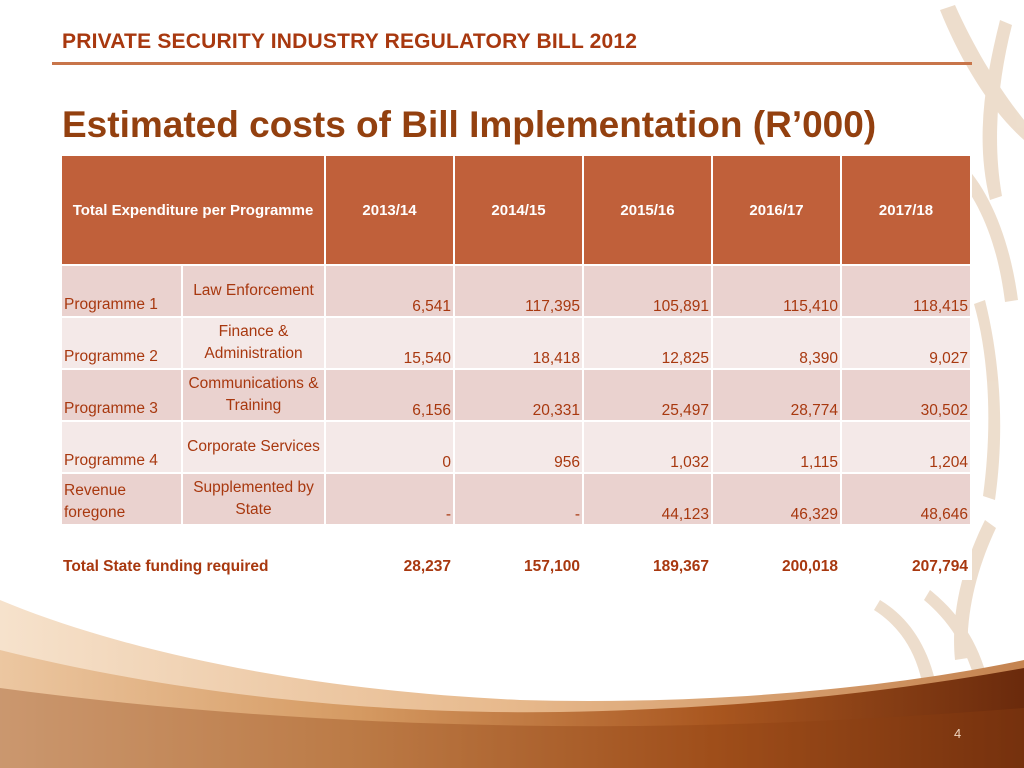  I want to click on cell-value: 44,123, so click(648, 499).